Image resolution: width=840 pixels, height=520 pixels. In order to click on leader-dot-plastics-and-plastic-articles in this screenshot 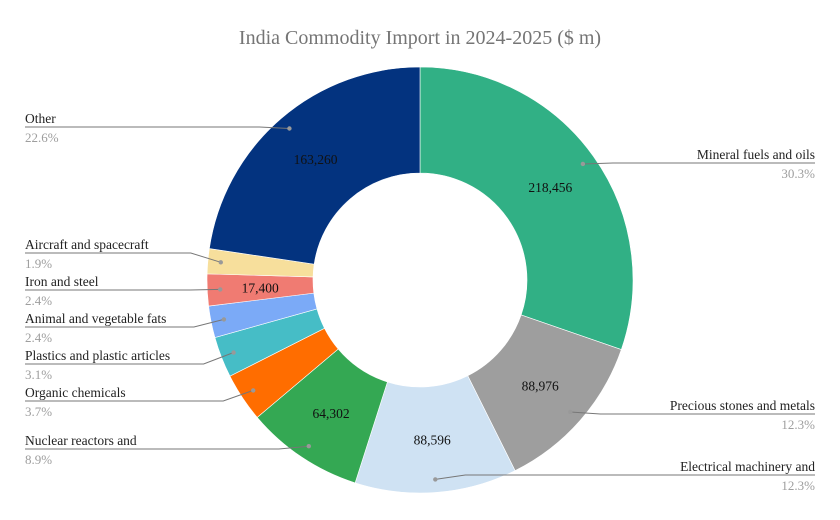, I will do `click(233, 352)`.